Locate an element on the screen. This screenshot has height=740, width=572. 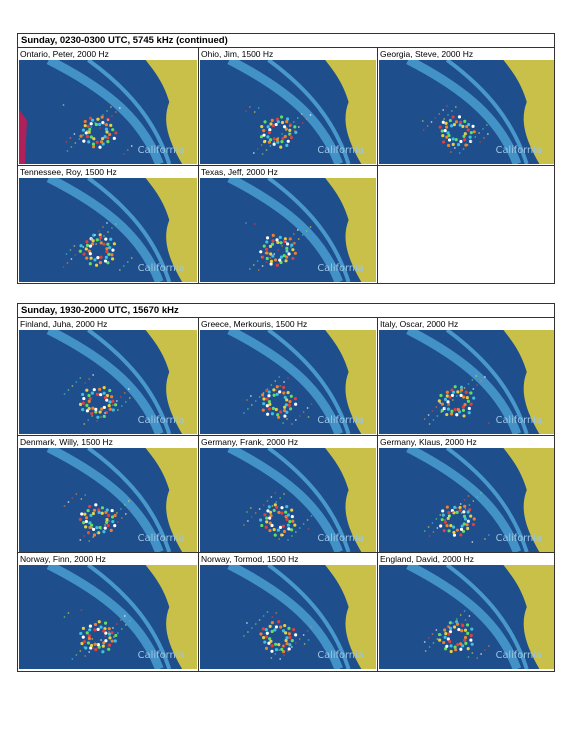
cell-caption: Germany, Frank, 2000 Hz is located at coordinates (250, 441).